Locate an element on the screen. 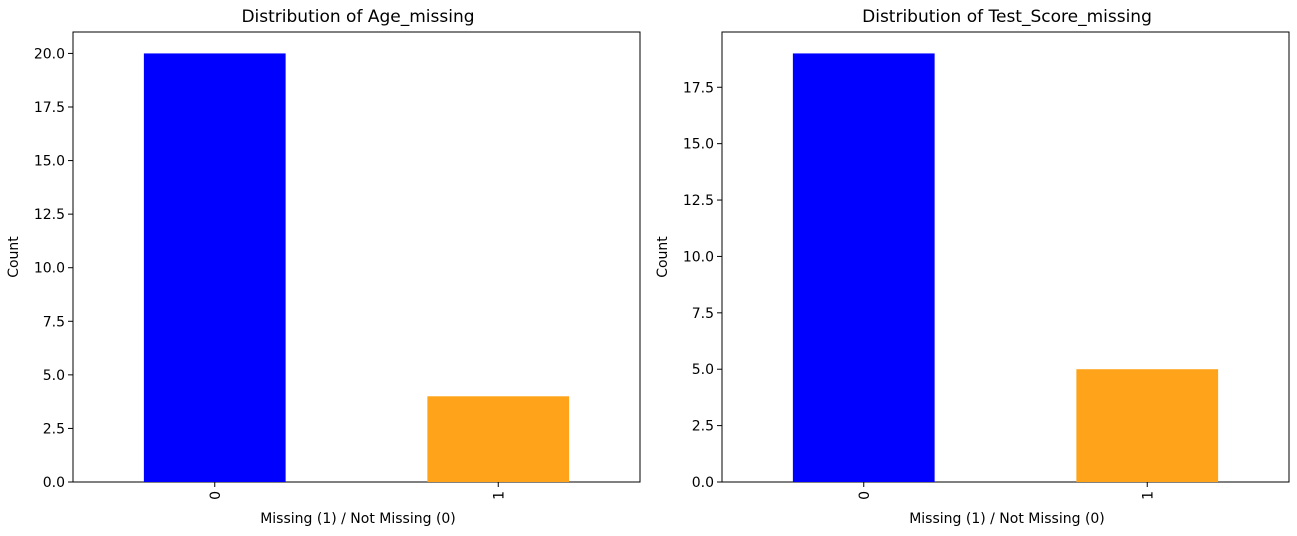  y-tick-label: 20.0 is located at coordinates (49, 54).